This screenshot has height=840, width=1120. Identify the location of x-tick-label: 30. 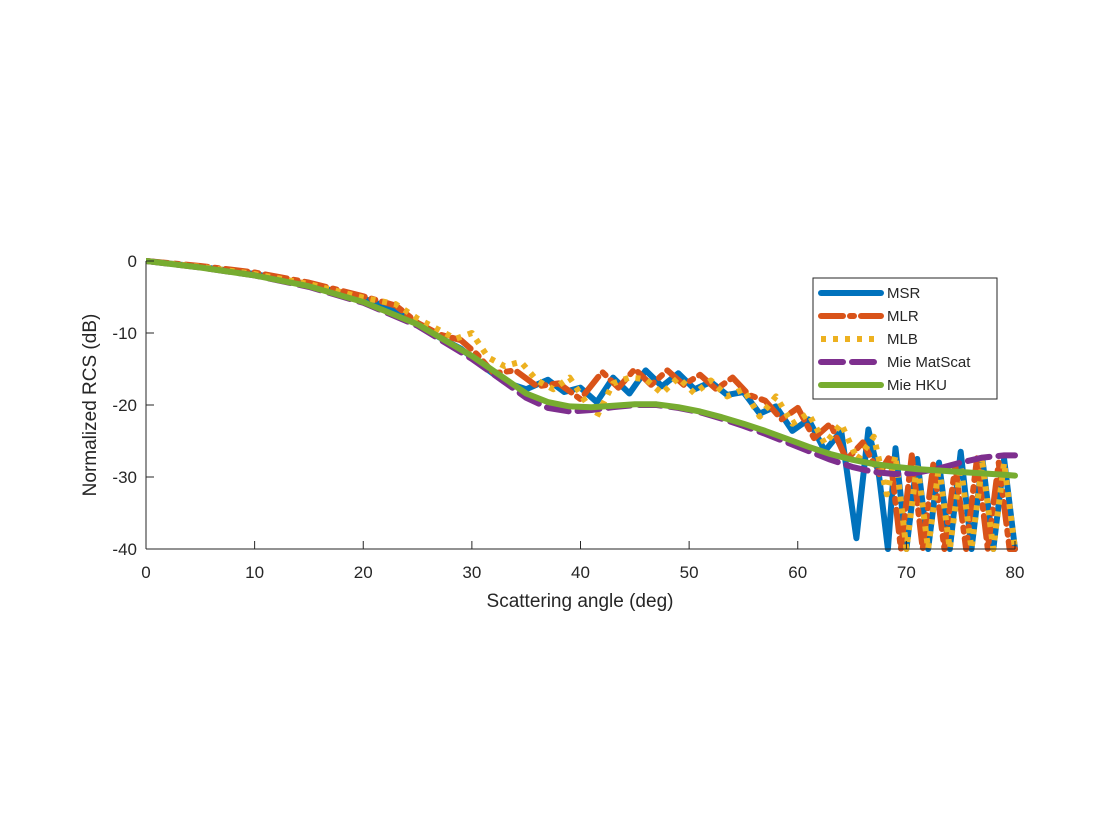
(471, 572).